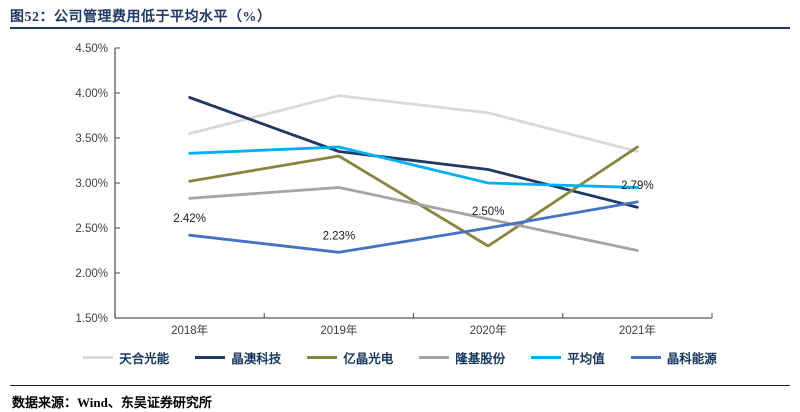  I want to click on chart-legend: 天合光能 晶澳科技 亿晶光电 隆基股份 平均值 晶科能源, so click(400, 357).